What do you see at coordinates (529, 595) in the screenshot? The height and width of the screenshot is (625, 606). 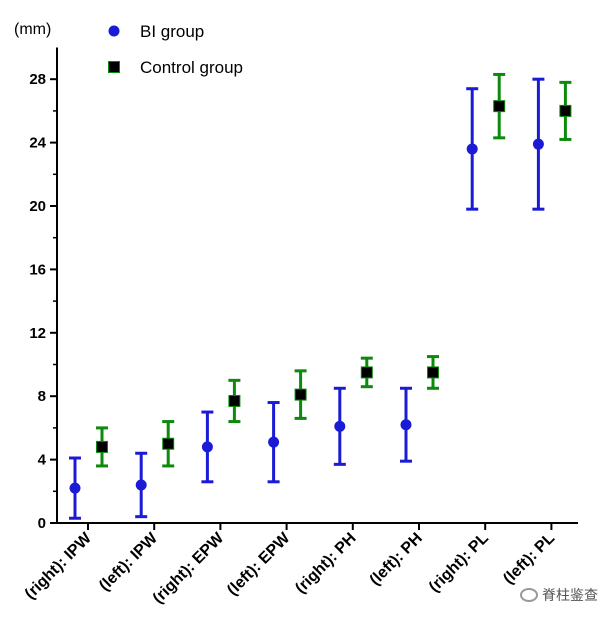 I see `wechat-icon` at bounding box center [529, 595].